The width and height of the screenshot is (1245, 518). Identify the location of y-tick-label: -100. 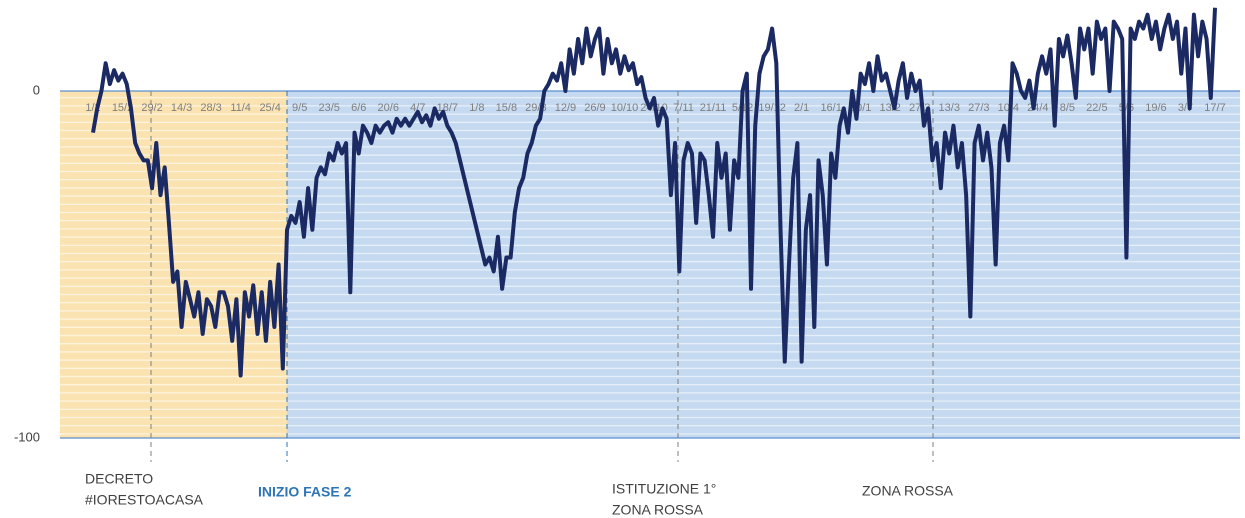
(27, 436).